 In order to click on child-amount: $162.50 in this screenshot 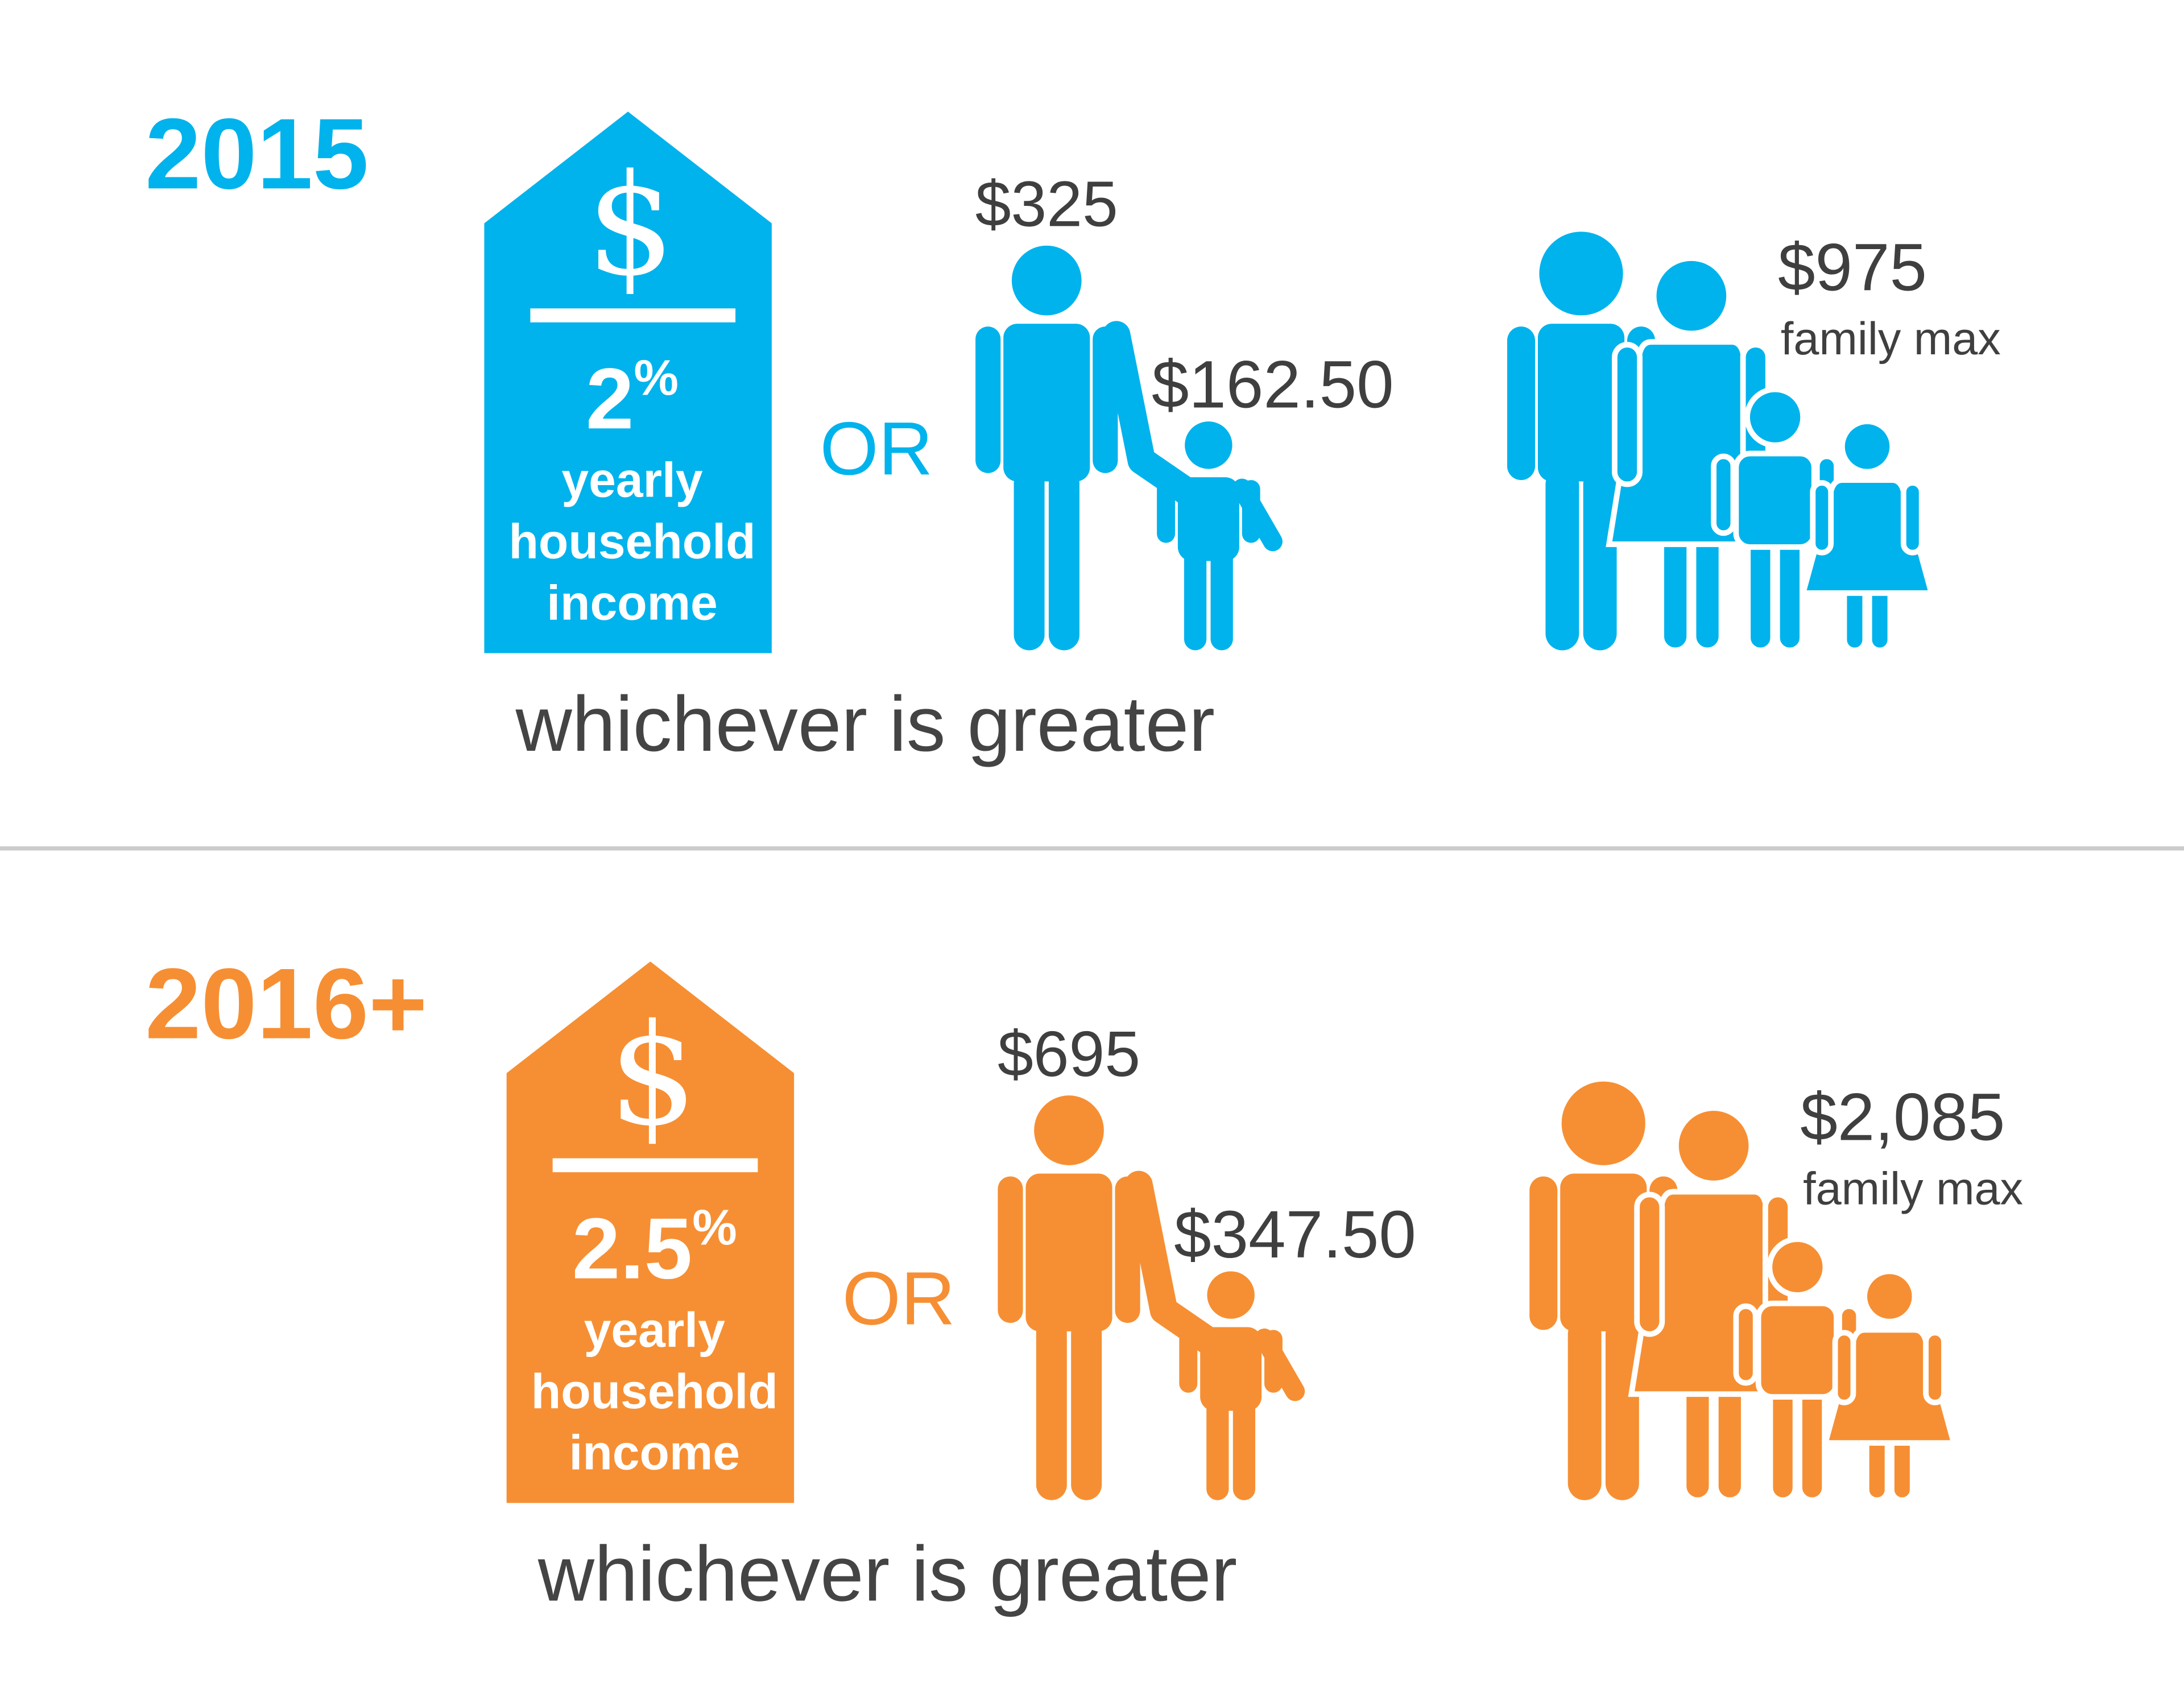, I will do `click(1273, 384)`.